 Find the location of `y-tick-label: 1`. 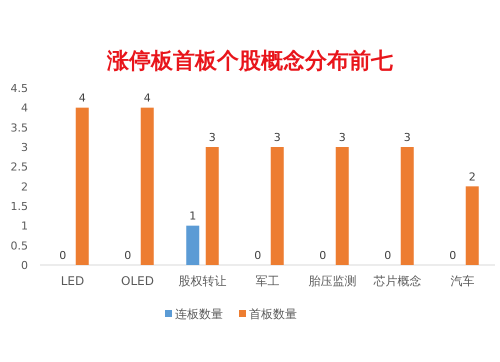

y-tick-label: 1 is located at coordinates (24, 226).